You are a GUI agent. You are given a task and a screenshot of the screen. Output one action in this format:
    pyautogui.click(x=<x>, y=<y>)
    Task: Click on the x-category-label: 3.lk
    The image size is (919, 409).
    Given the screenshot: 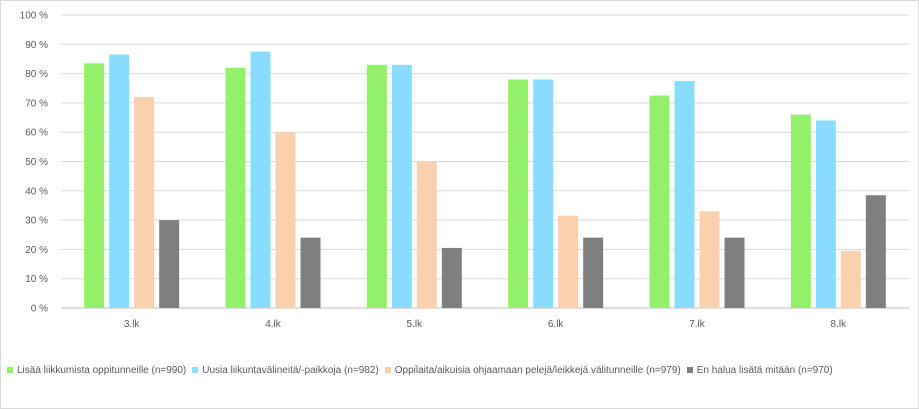 What is the action you would take?
    pyautogui.click(x=132, y=324)
    